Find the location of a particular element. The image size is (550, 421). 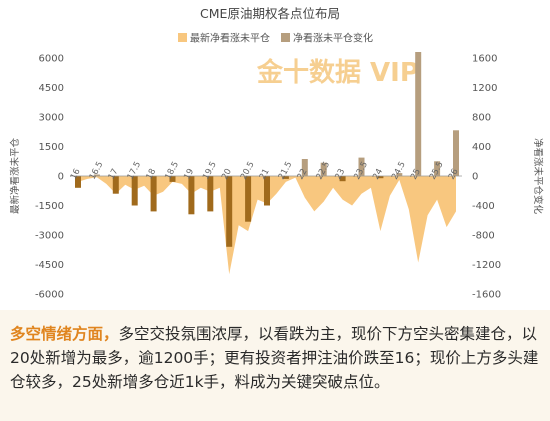

left-y-axis-label: 最新净看涨未平仓 is located at coordinates (15, 176).